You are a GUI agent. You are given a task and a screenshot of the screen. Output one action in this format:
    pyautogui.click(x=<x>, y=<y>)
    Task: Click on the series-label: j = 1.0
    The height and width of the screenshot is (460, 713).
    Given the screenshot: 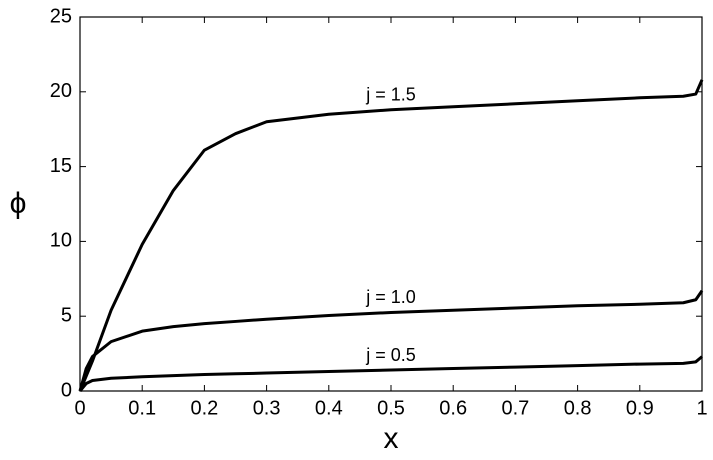 What is the action you would take?
    pyautogui.click(x=390, y=297)
    